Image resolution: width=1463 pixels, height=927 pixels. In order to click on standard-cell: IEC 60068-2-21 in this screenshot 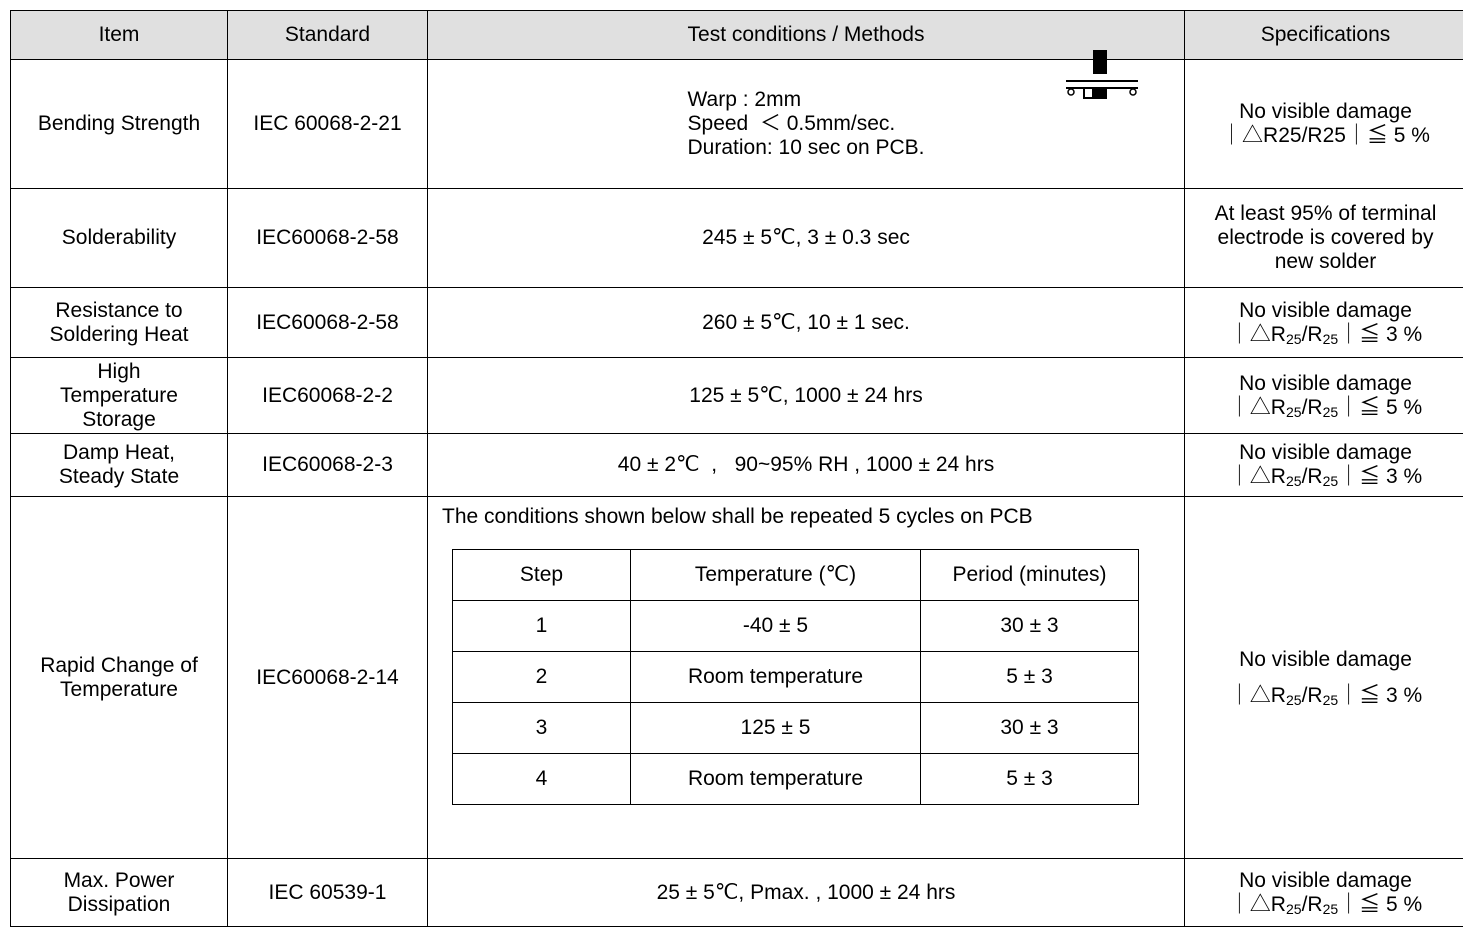, I will do `click(328, 124)`.